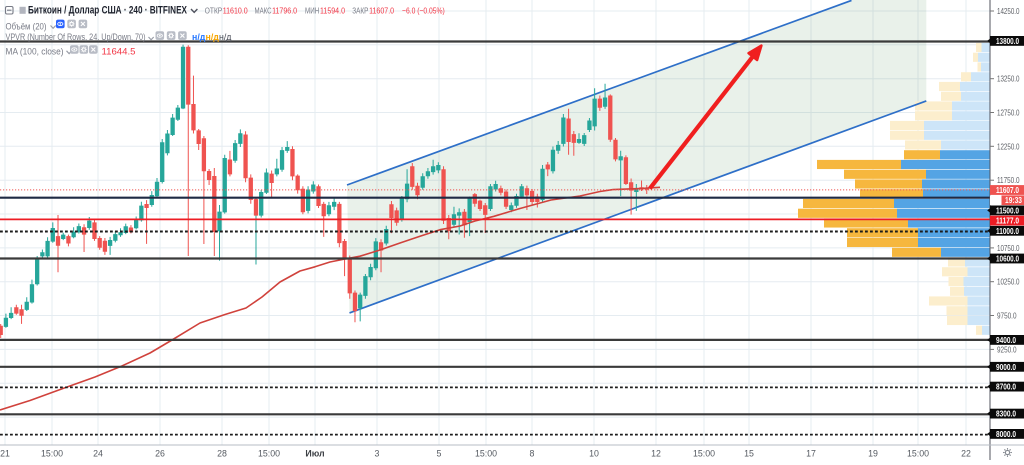  What do you see at coordinates (98, 454) in the screenshot?
I see `svg-text: 24` at bounding box center [98, 454].